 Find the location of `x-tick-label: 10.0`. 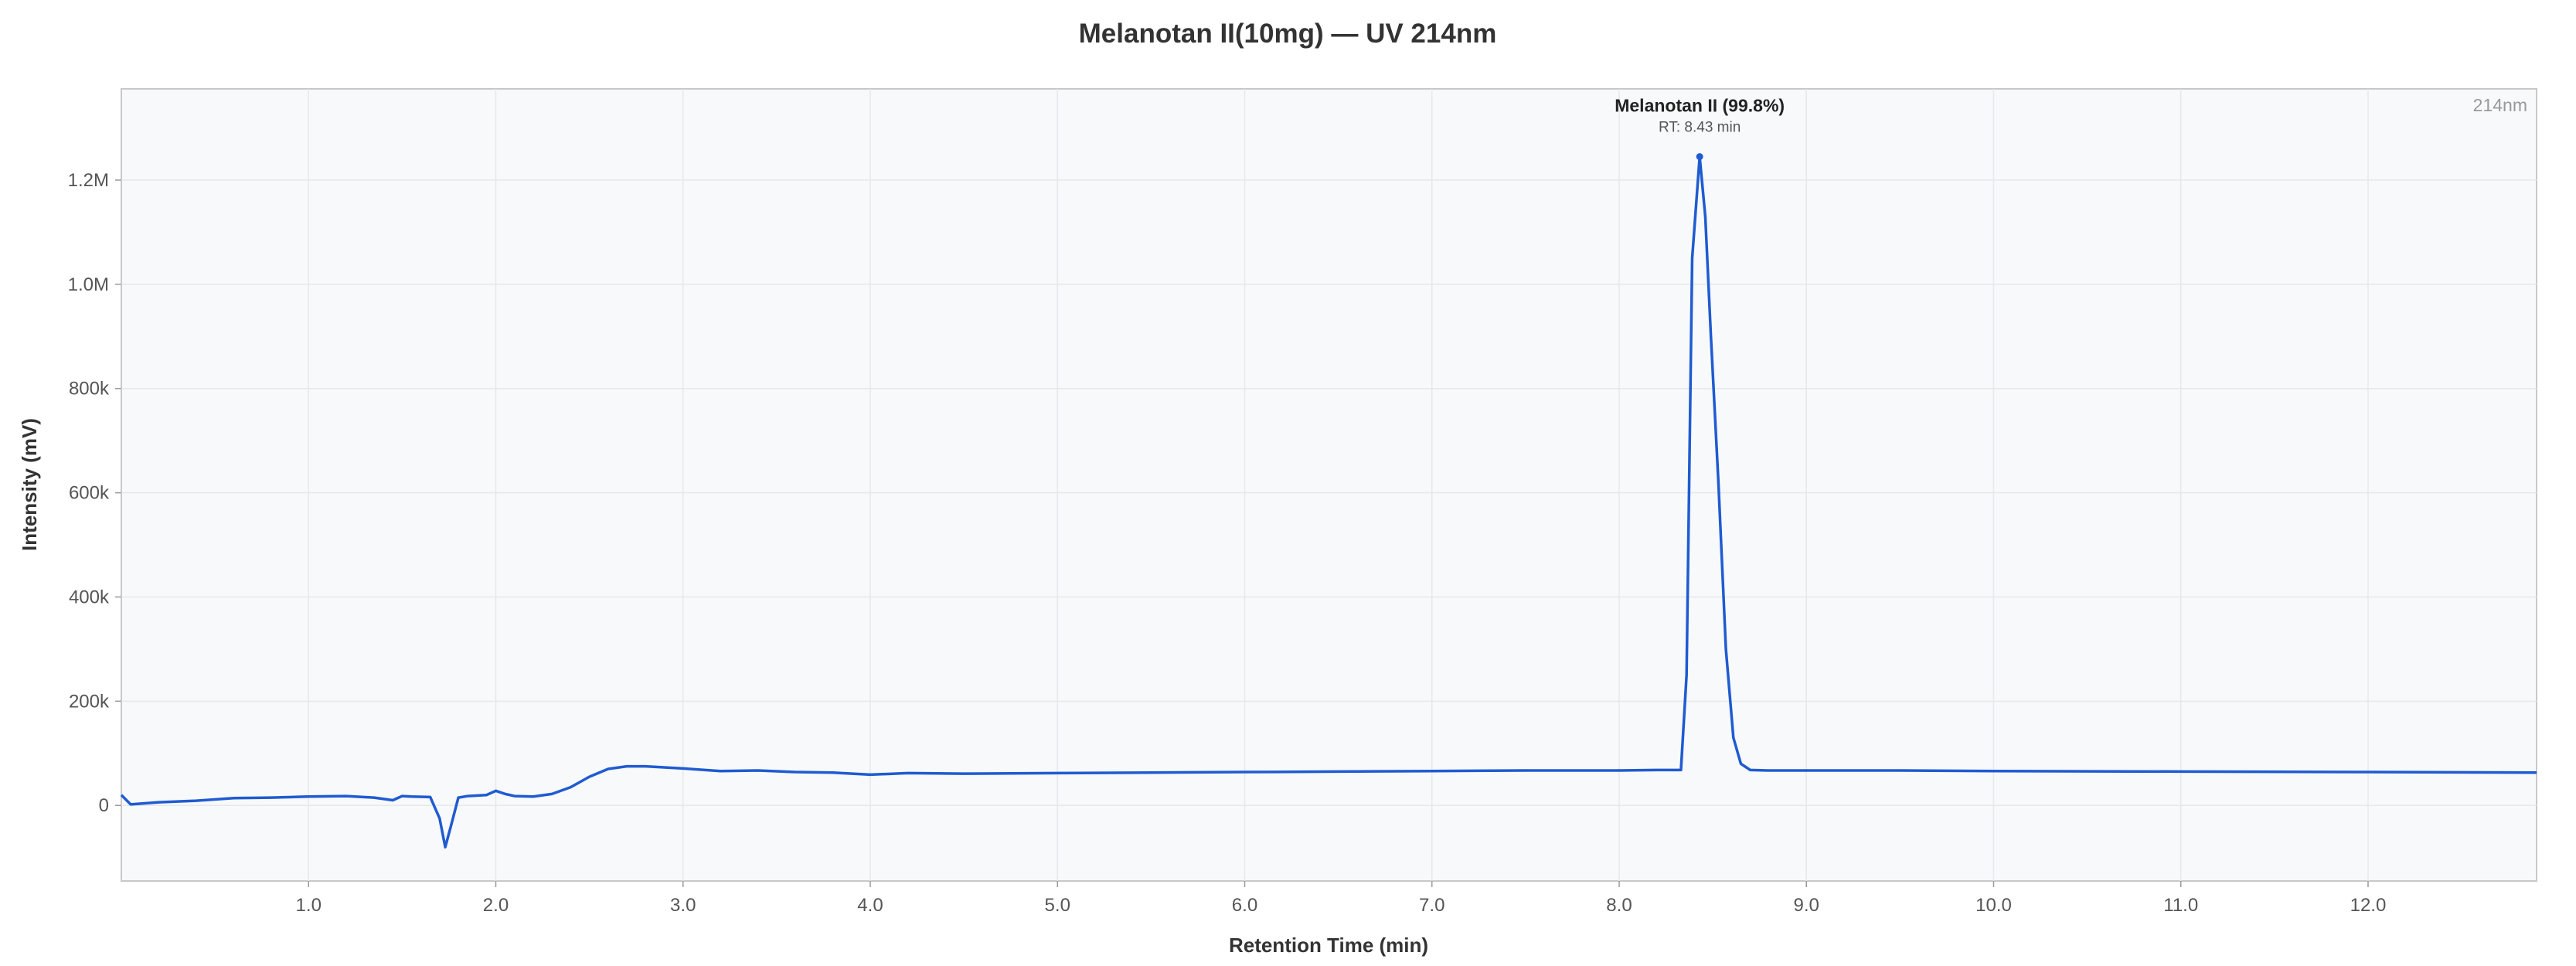

x-tick-label: 10.0 is located at coordinates (1993, 906).